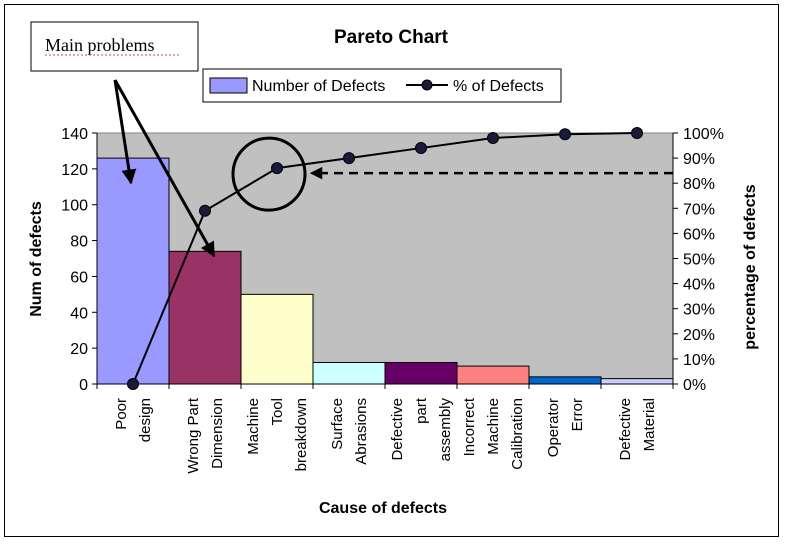 The height and width of the screenshot is (544, 786). What do you see at coordinates (577, 414) in the screenshot?
I see `category-label-line: Error` at bounding box center [577, 414].